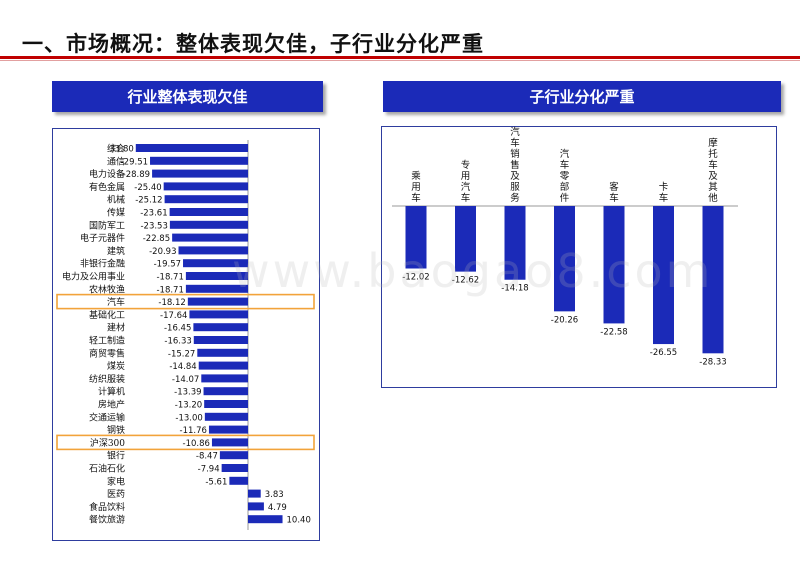 The image size is (800, 566). I want to click on industry-value-label: -20.93, so click(162, 252).